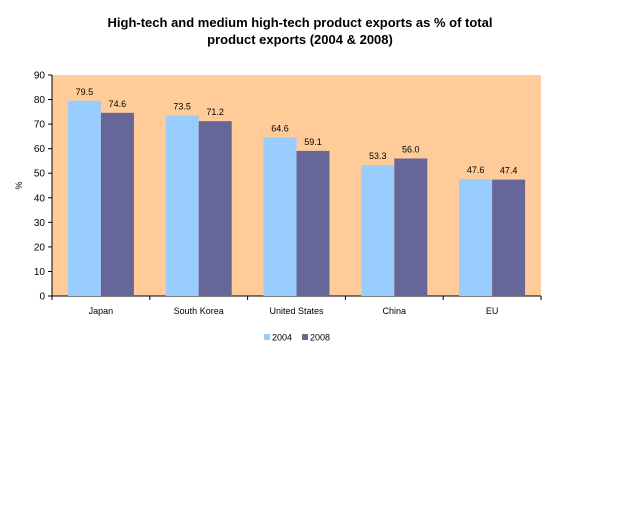  I want to click on data-label: 64.6, so click(280, 128).